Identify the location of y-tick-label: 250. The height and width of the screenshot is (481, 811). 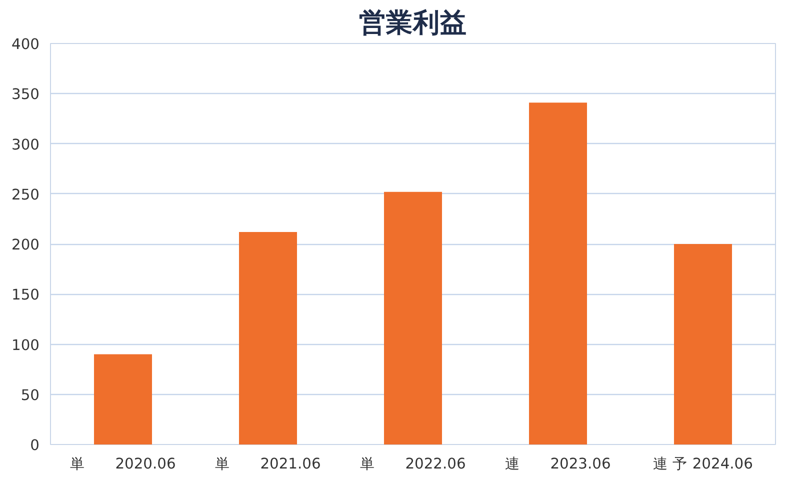
(26, 195).